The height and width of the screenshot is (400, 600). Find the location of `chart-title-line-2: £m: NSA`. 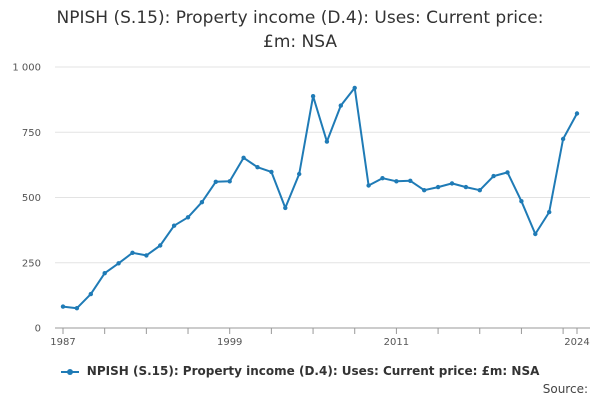

chart-title-line-2: £m: NSA is located at coordinates (300, 42).